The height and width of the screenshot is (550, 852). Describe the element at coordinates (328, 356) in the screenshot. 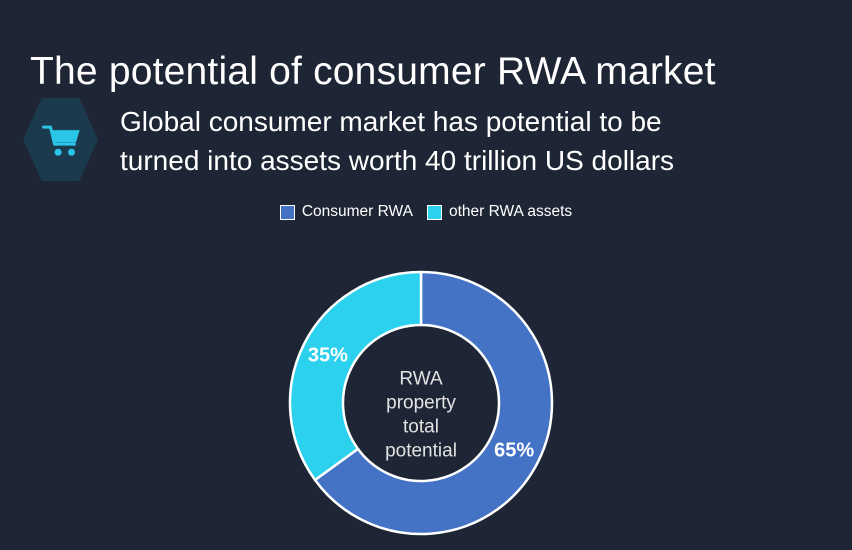

I see `slice-percent-label-other-rwa-assets: 35%` at that location.